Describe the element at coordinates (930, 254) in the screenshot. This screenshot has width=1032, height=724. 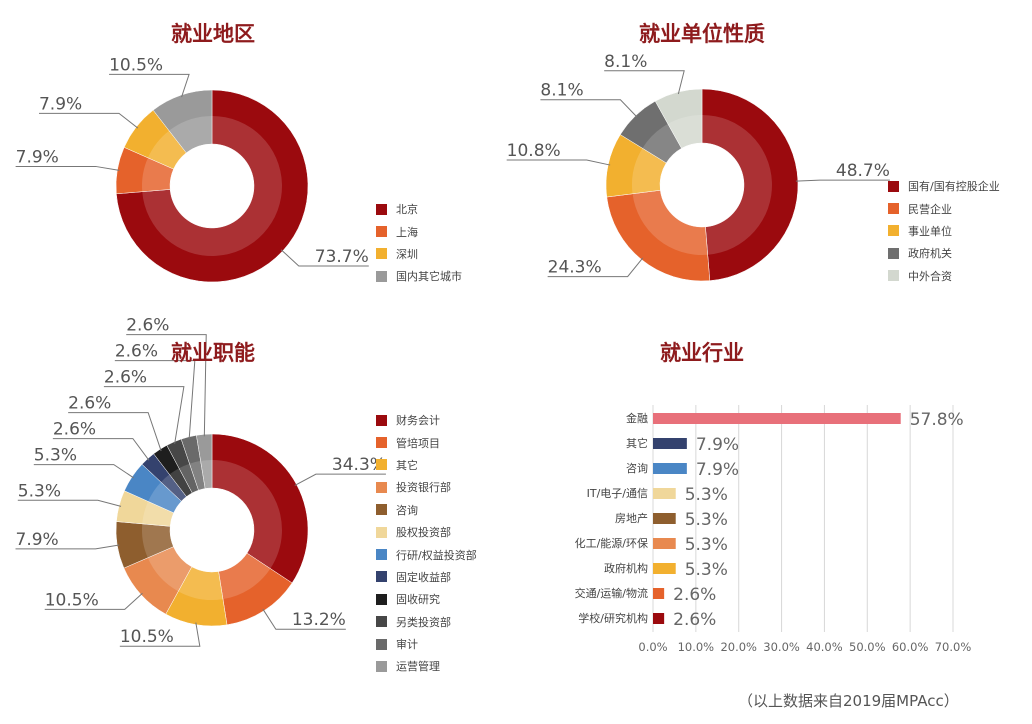
I see `legend-label: 政府机关` at that location.